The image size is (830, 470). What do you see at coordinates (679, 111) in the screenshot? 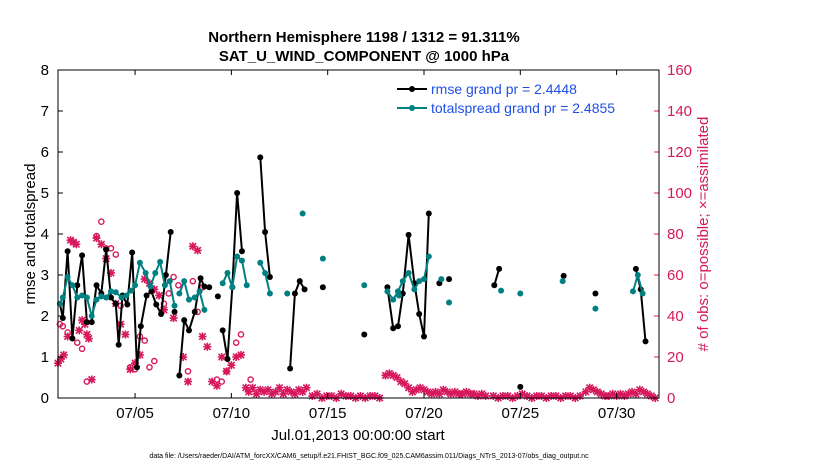
I see `y-right-tick-label: 140` at bounding box center [679, 111].